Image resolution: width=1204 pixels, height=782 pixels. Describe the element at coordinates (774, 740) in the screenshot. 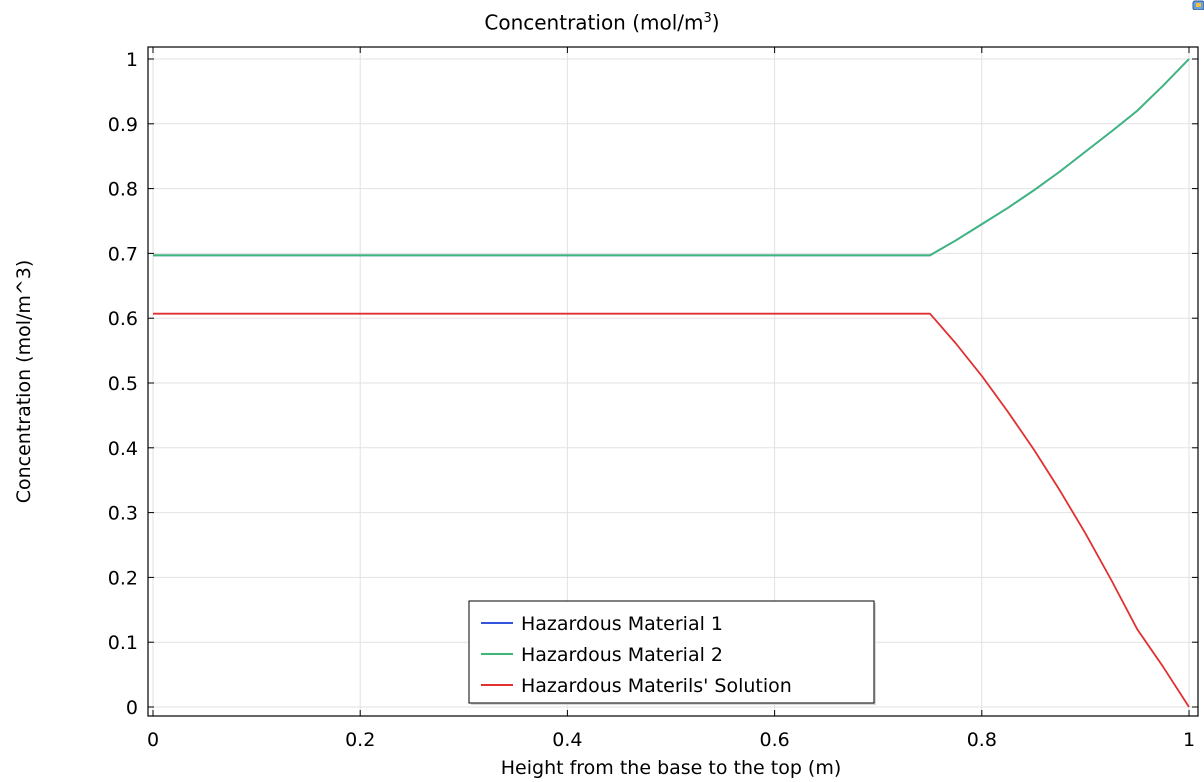

I see `x-tick-label: 0.6` at that location.